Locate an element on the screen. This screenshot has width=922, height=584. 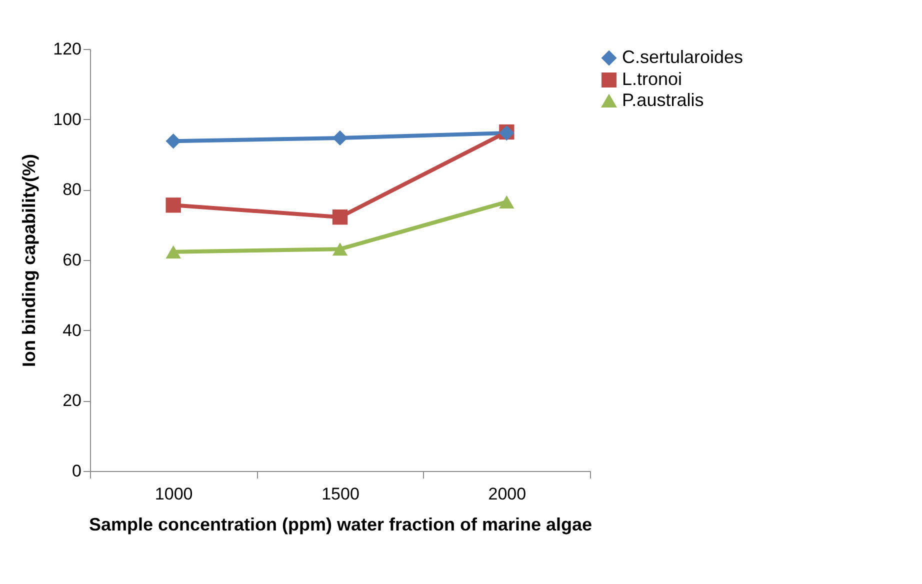
x-tick-label: 2000 is located at coordinates (507, 494).